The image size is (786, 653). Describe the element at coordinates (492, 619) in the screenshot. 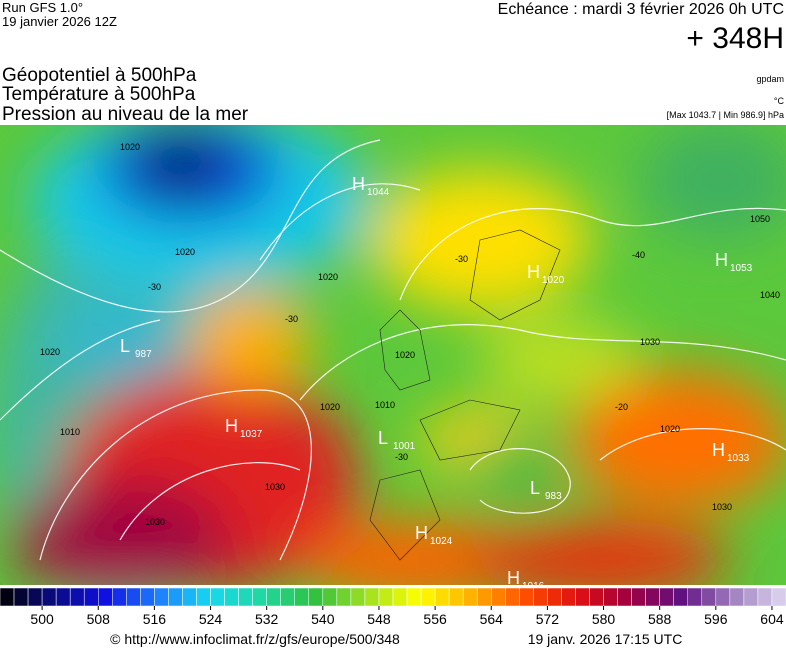

I see `scale-tick-label: 564` at that location.